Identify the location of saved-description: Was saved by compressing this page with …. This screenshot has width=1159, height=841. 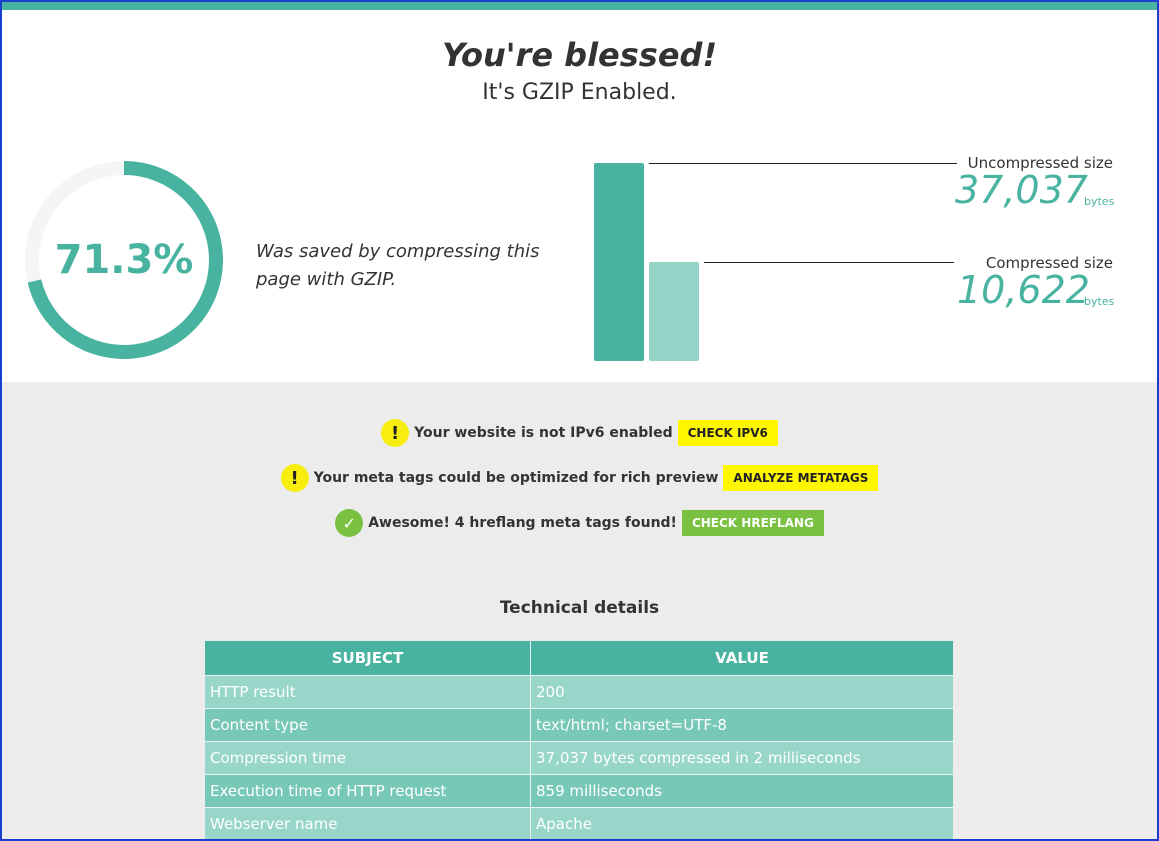
(398, 265).